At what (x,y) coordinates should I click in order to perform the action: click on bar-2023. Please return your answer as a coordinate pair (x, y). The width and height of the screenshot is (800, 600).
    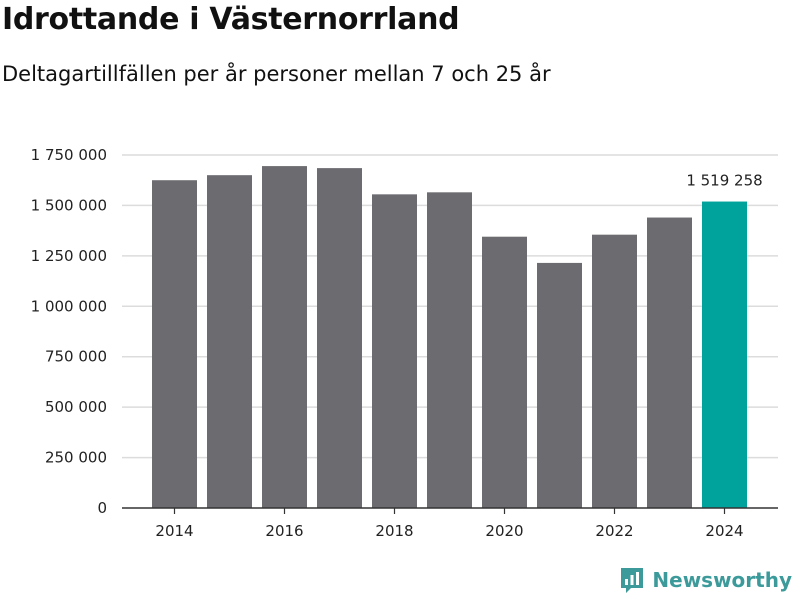
    Looking at the image, I should click on (669, 362).